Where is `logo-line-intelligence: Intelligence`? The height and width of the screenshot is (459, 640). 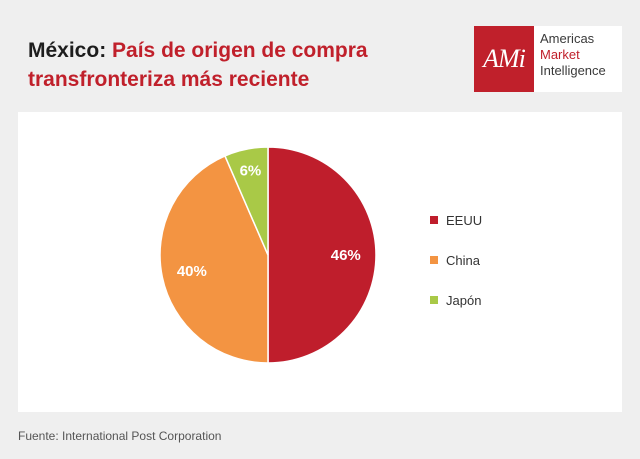 logo-line-intelligence: Intelligence is located at coordinates (573, 70).